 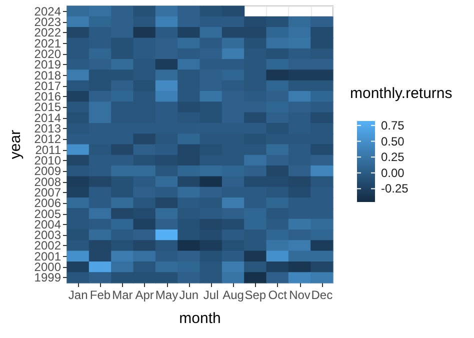 What do you see at coordinates (278, 295) in the screenshot?
I see `x-tick-label: Oct` at bounding box center [278, 295].